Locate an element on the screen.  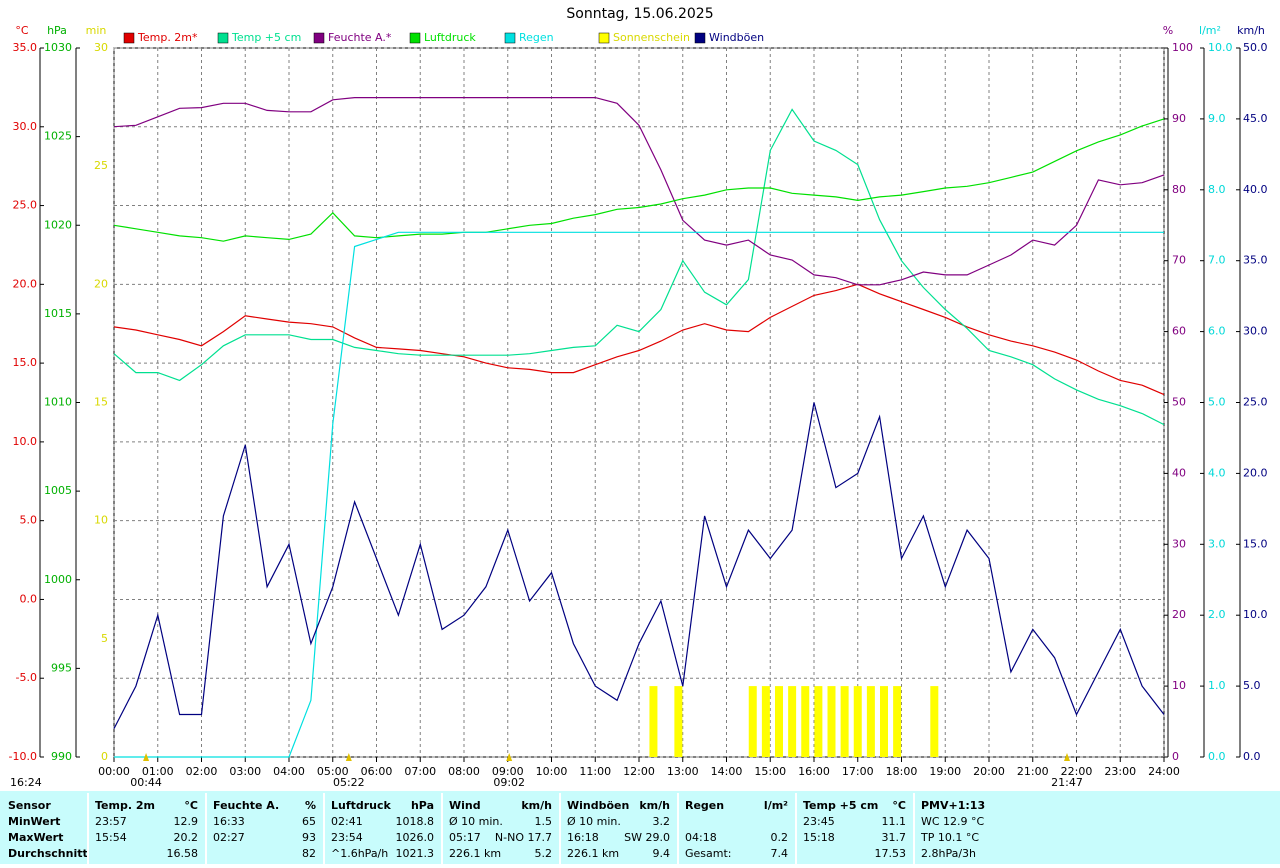
y-tick-label: 50 is located at coordinates (1179, 402).